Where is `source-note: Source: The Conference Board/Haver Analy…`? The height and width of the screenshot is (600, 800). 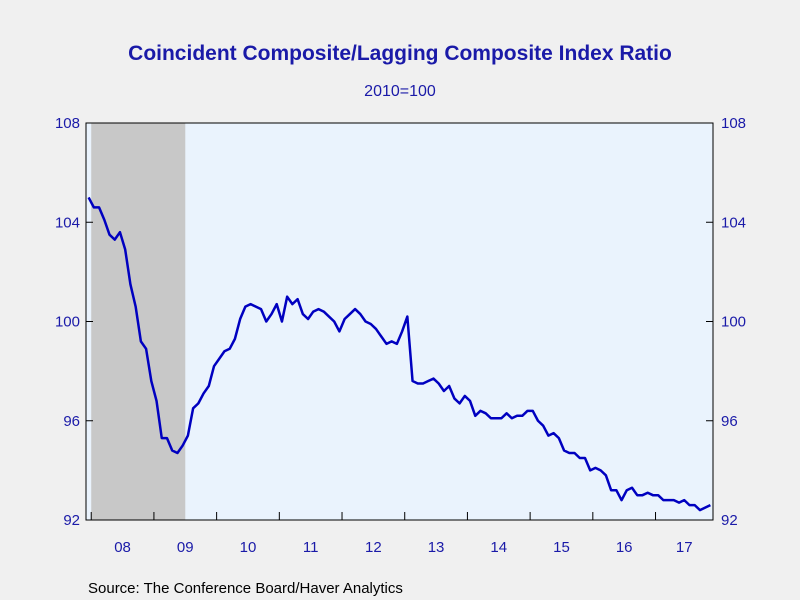
source-note: Source: The Conference Board/Haver Analy… is located at coordinates (245, 588).